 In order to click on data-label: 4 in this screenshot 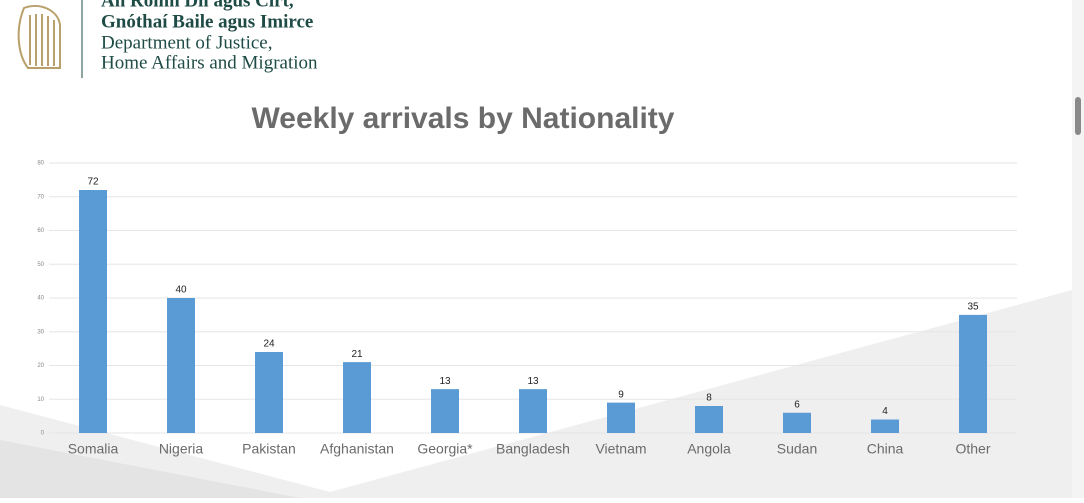, I will do `click(885, 411)`.